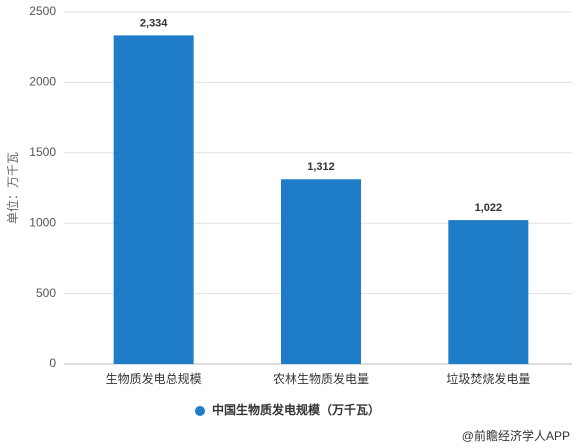 The image size is (578, 448). I want to click on y-tick-label: 2500, so click(42, 11).